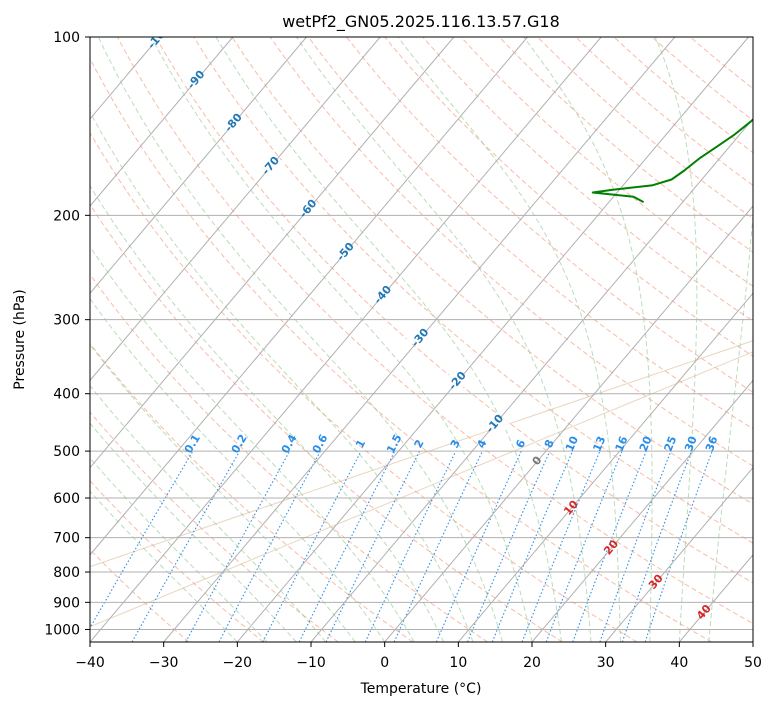 The image size is (775, 708). I want to click on x-tick-label: −30, so click(164, 663).